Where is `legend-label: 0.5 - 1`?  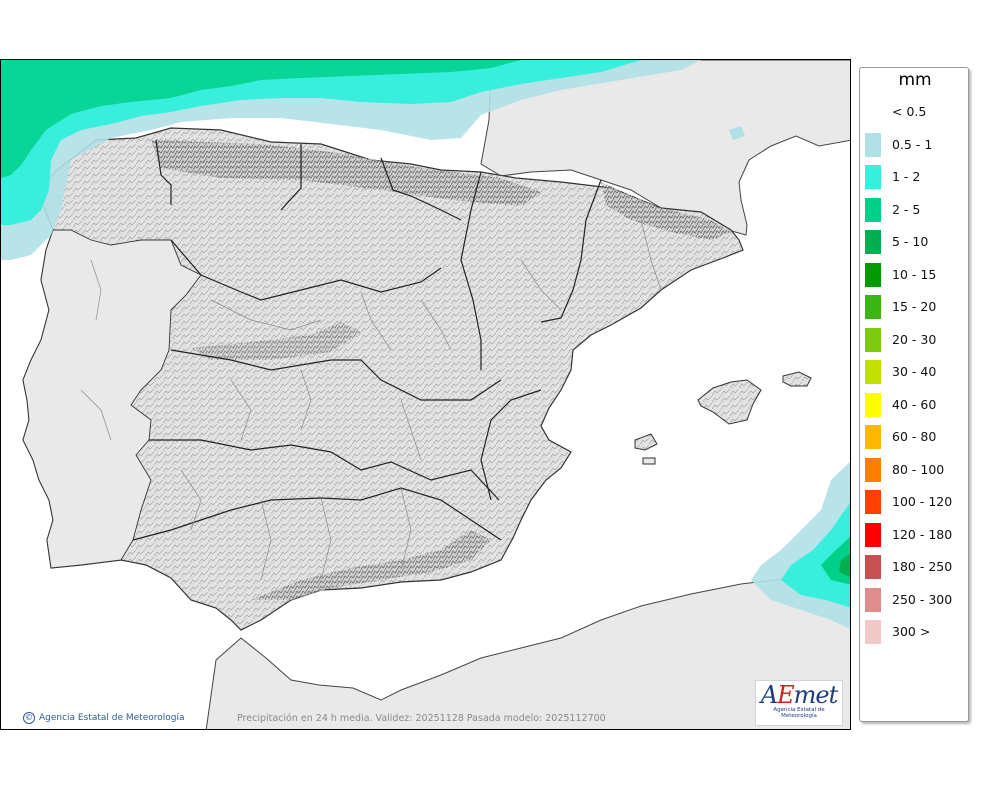 legend-label: 0.5 - 1 is located at coordinates (912, 144).